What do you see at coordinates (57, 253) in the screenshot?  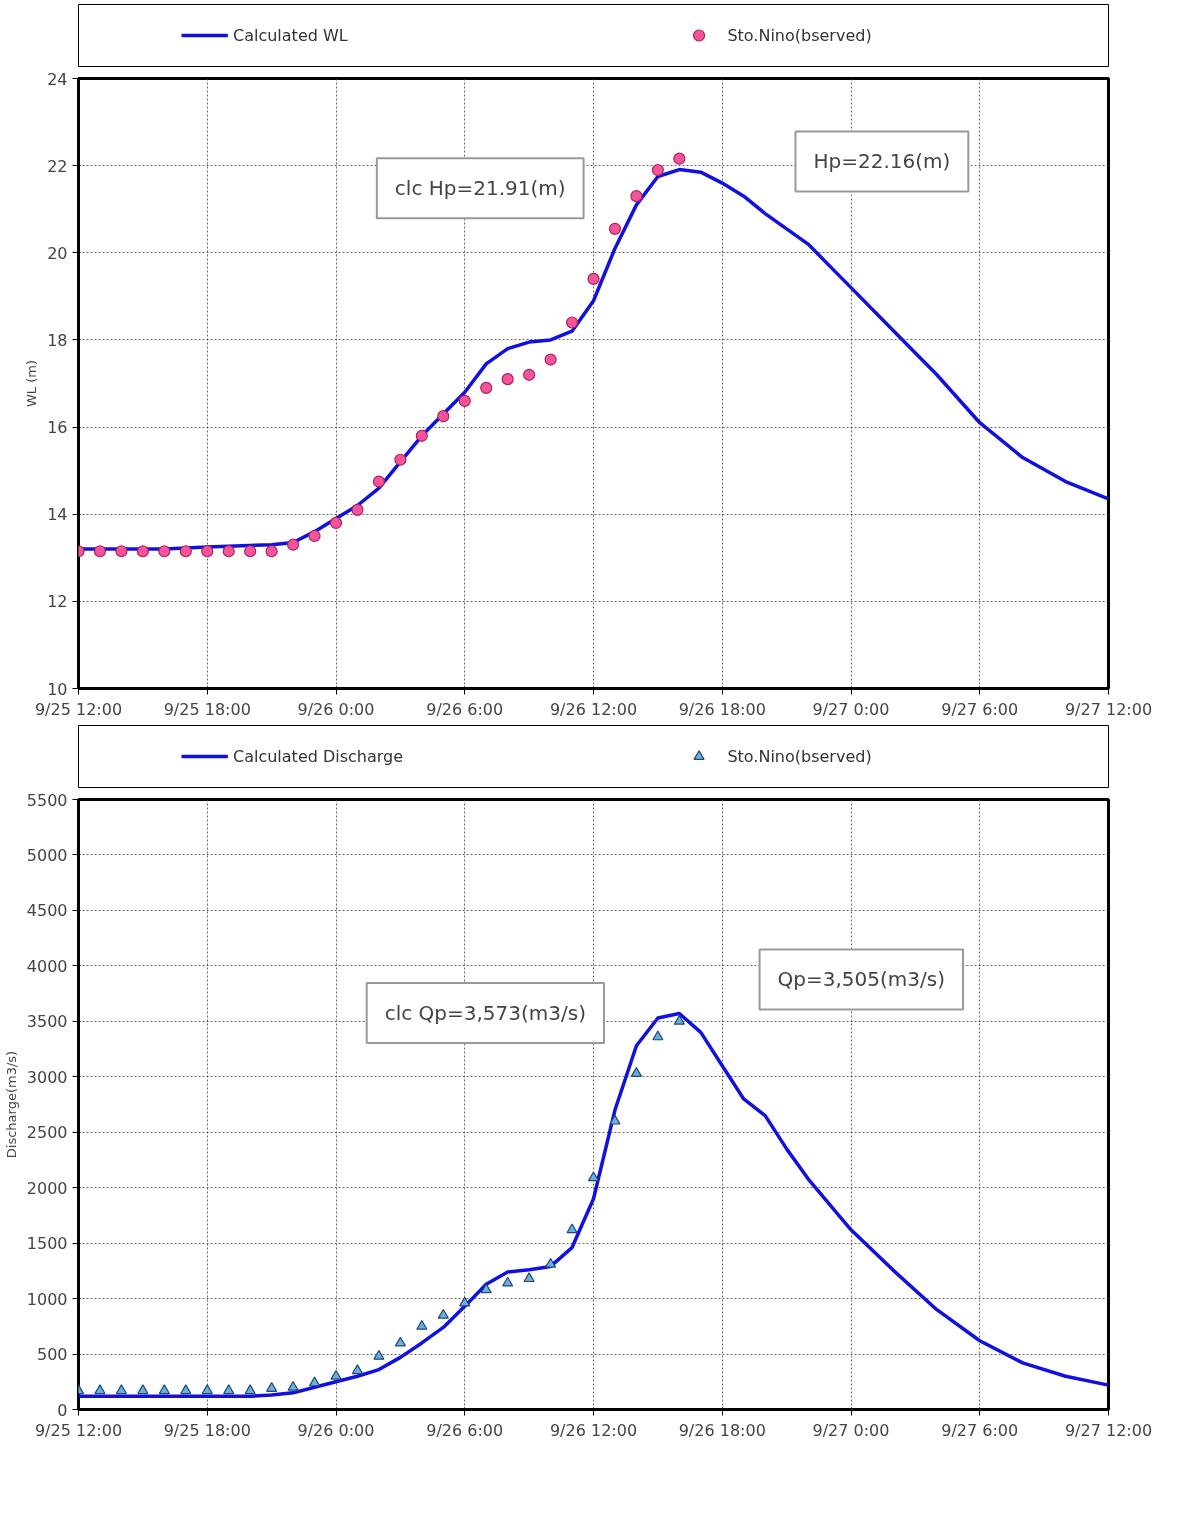 I see `y-tick-label: 20` at bounding box center [57, 253].